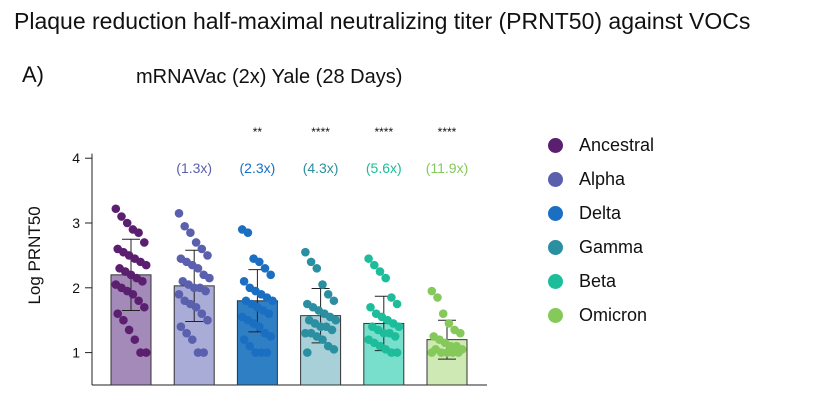 This screenshot has width=816, height=410. Describe the element at coordinates (76, 158) in the screenshot. I see `y-tick-label: 4` at that location.